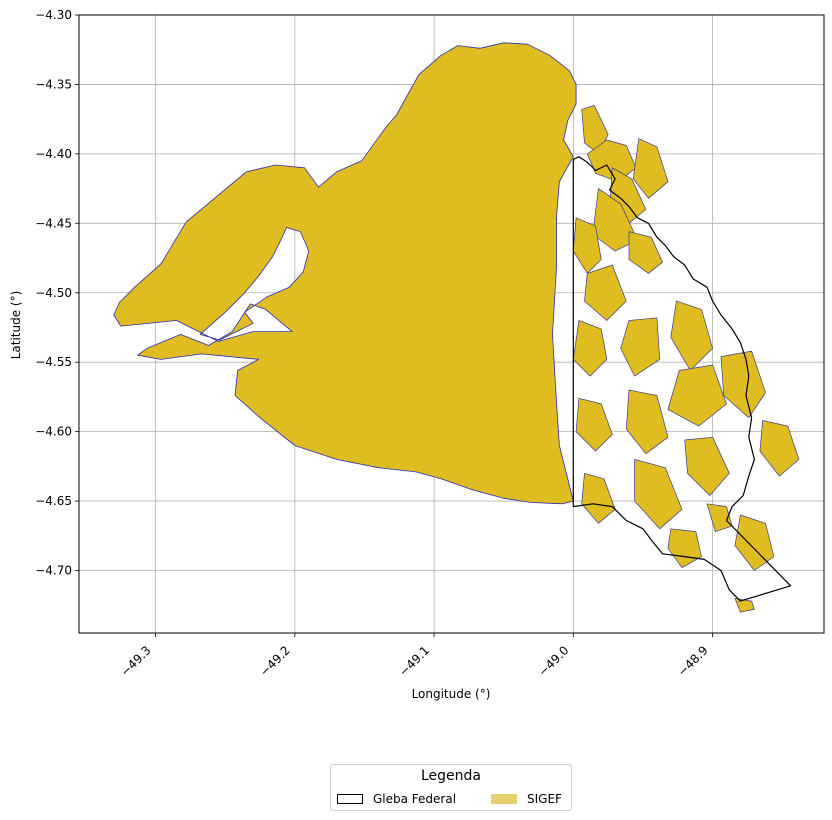  What do you see at coordinates (53, 432) in the screenshot?
I see `y-tick-label: −4.60` at bounding box center [53, 432].